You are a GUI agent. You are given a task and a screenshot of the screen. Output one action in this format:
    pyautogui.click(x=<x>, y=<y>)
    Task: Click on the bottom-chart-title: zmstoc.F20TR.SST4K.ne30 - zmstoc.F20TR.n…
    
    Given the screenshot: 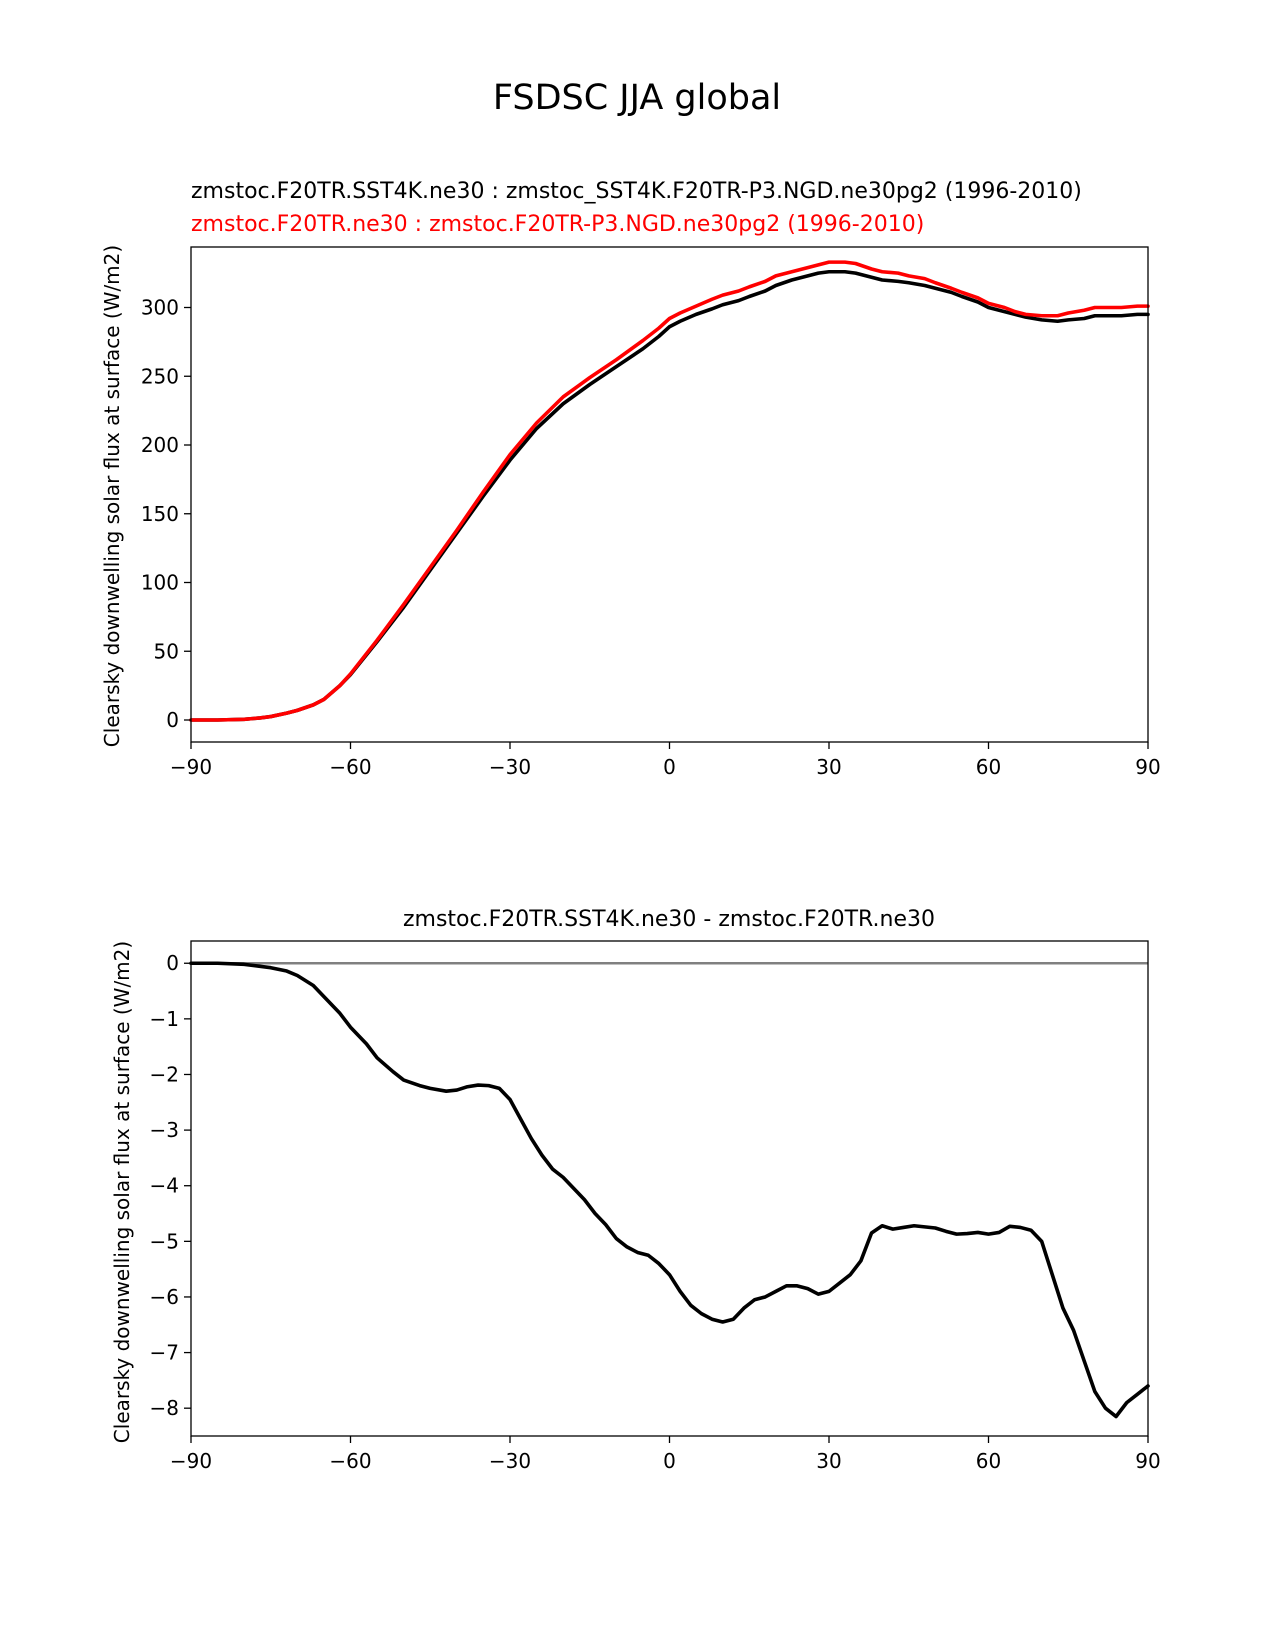 What is the action you would take?
    pyautogui.click(x=669, y=919)
    